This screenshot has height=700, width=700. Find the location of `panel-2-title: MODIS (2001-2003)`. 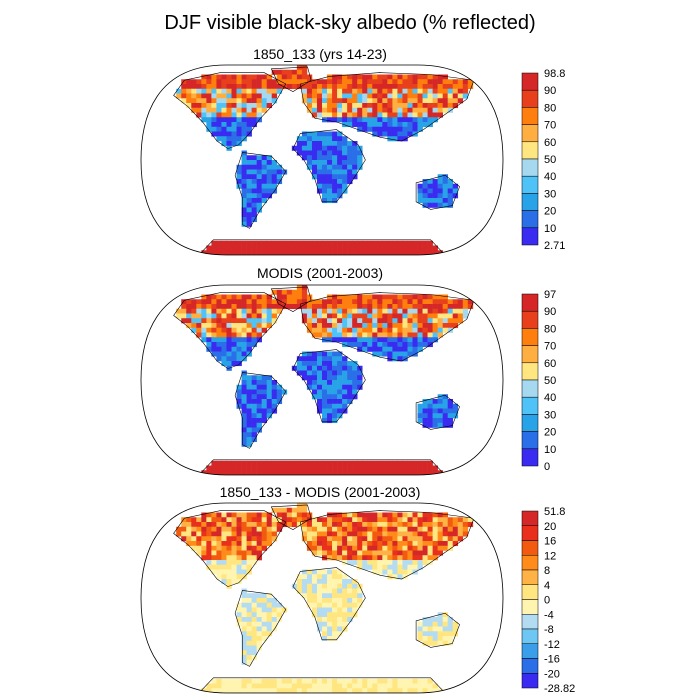

panel-2-title: MODIS (2001-2003) is located at coordinates (320, 273).